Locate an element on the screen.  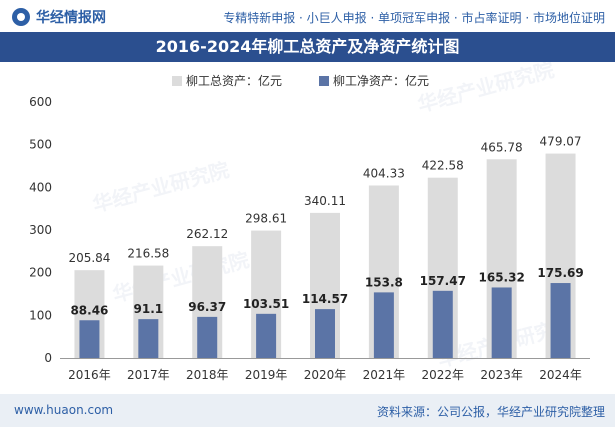
data-label-total-assets: 262.12 is located at coordinates (207, 234).